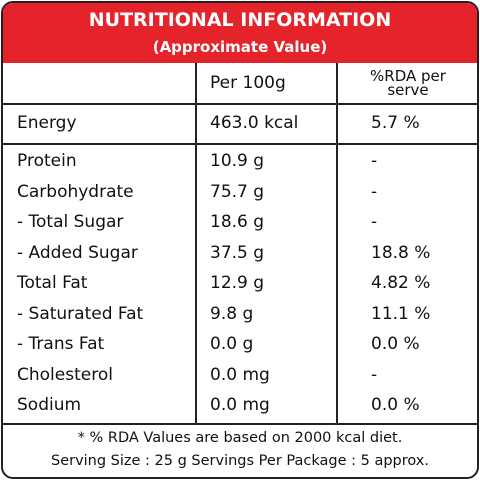 This screenshot has height=480, width=480. What do you see at coordinates (237, 222) in the screenshot?
I see `per-100g-value: 18.6 g` at bounding box center [237, 222].